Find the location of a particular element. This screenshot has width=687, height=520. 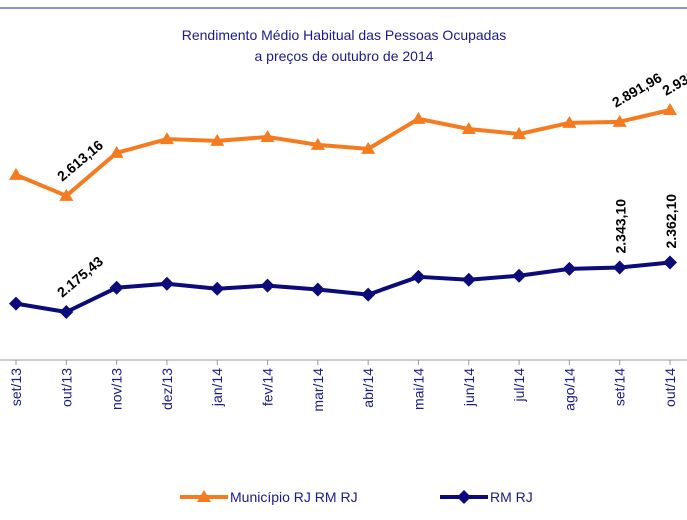

data-label: 2.362,10 is located at coordinates (671, 221).